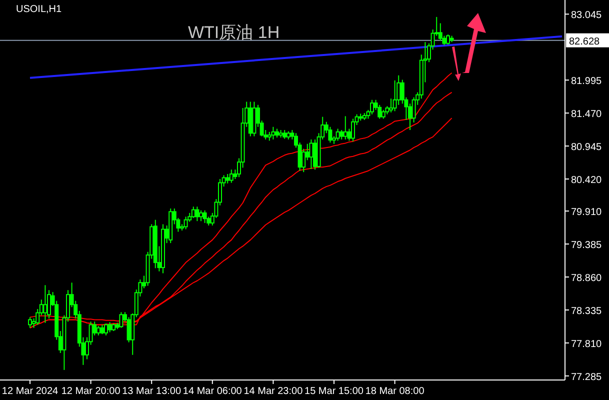 The image size is (609, 400). What do you see at coordinates (586, 16) in the screenshot?
I see `y-tick-label: 83.045` at bounding box center [586, 16].